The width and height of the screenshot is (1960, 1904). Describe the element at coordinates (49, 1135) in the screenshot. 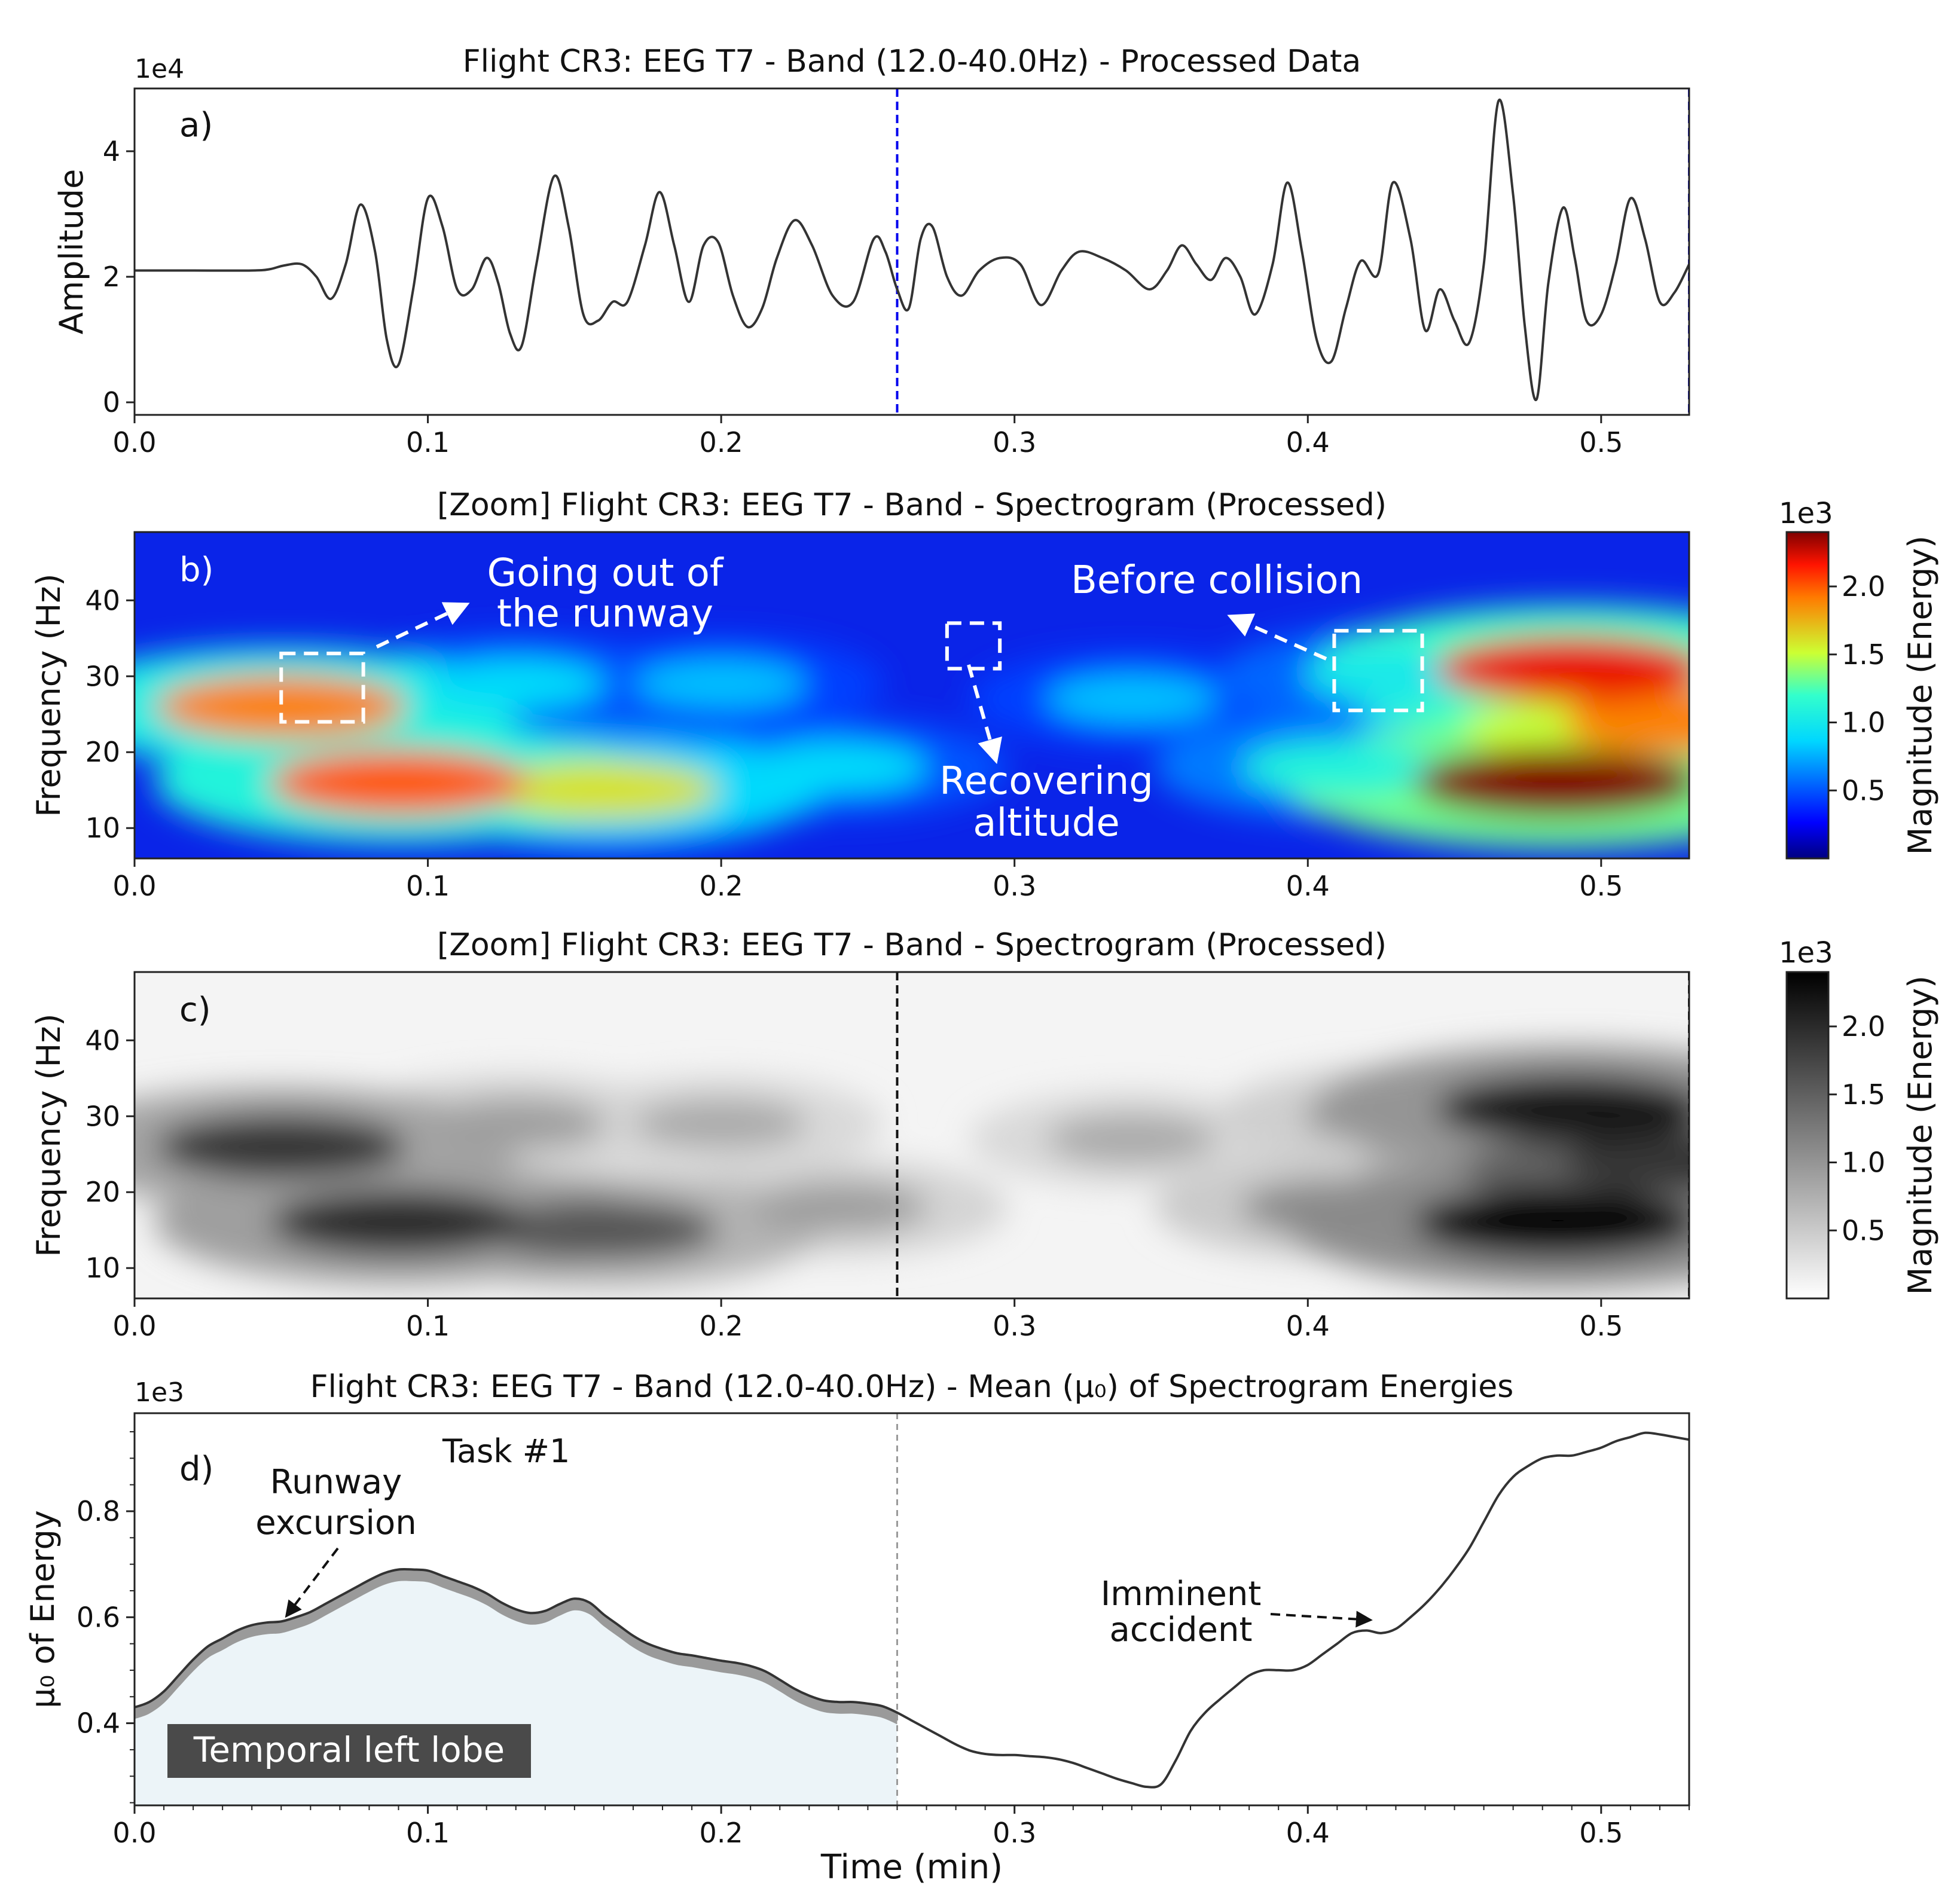

I see `panel-c-ylabel: Frequency (Hz)` at that location.